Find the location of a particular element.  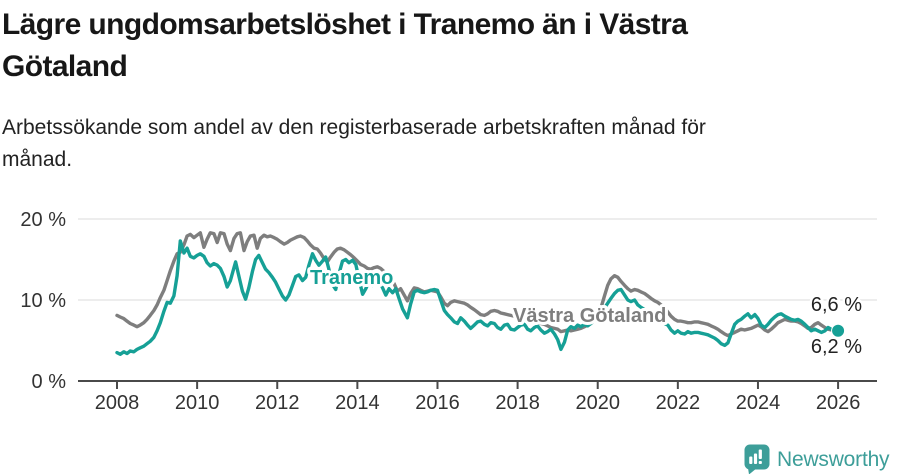

newsworthy-logo-icon is located at coordinates (757, 459).